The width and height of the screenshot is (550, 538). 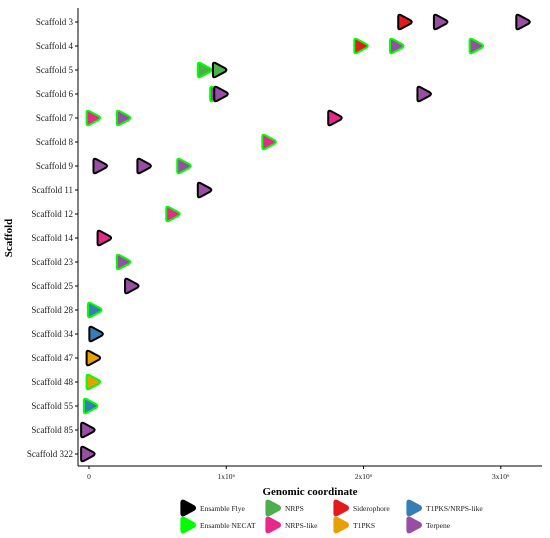 What do you see at coordinates (309, 492) in the screenshot?
I see `x-axis-title: Genomic coordinate` at bounding box center [309, 492].